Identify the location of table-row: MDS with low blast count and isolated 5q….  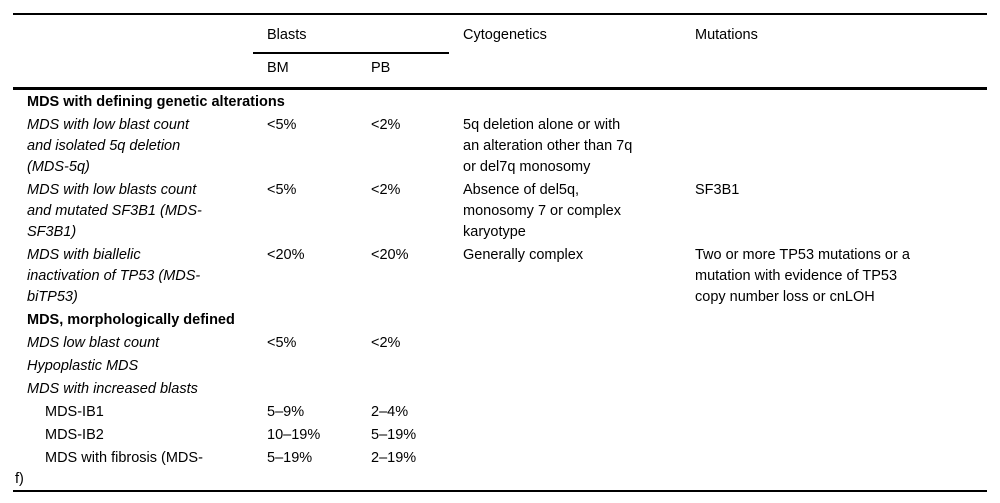
(500, 145).